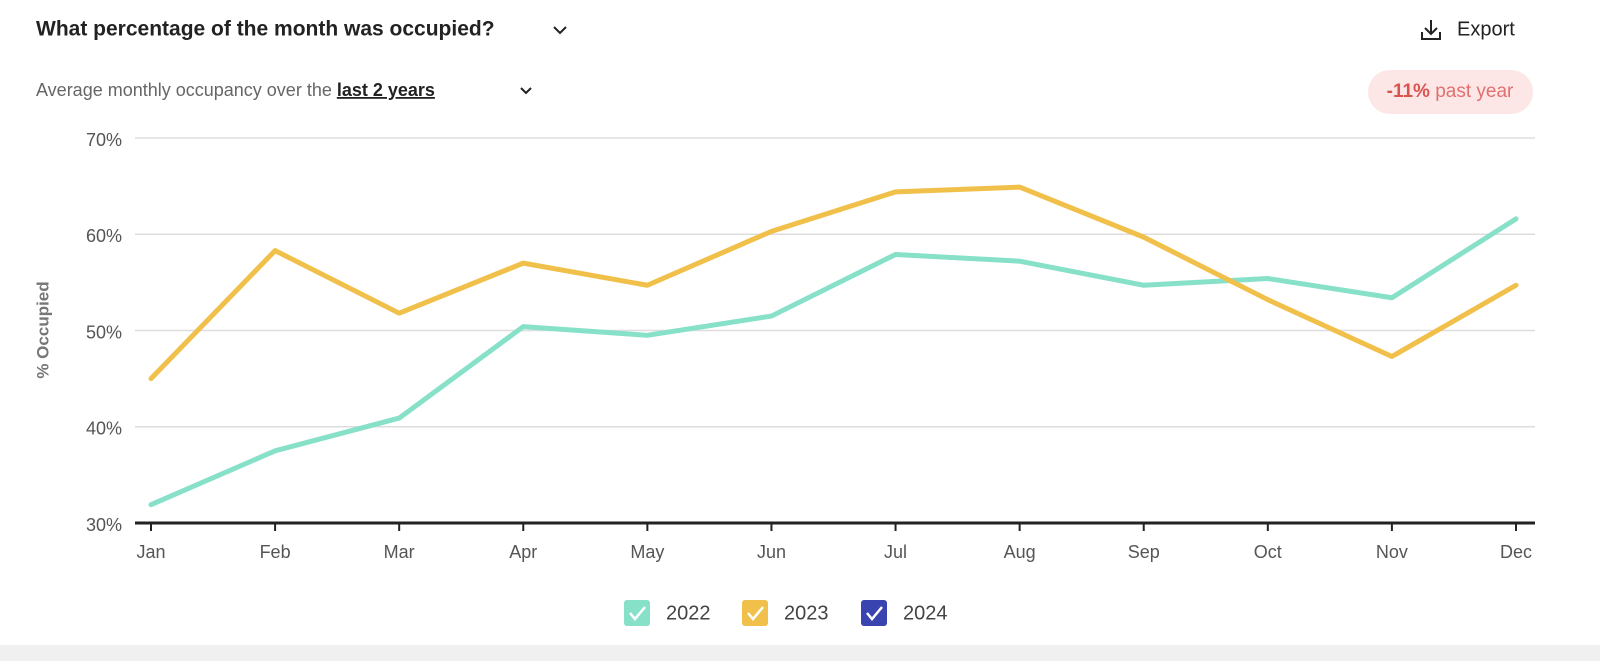 The image size is (1600, 661). I want to click on period-link: last 2 years, so click(386, 90).